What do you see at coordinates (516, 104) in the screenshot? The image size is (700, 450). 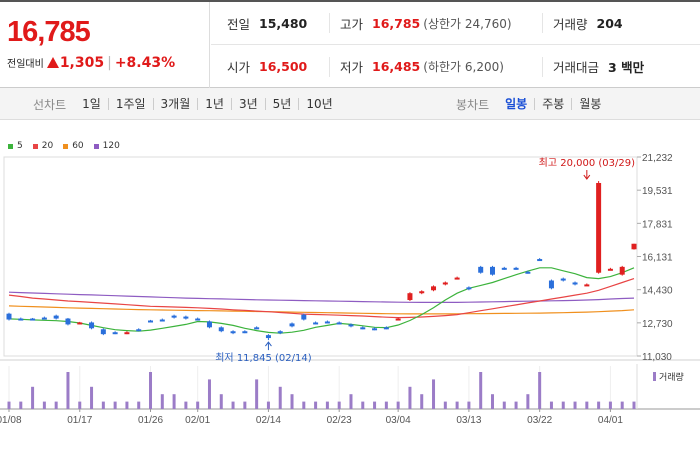 I see `candle-daily: 일봉` at bounding box center [516, 104].